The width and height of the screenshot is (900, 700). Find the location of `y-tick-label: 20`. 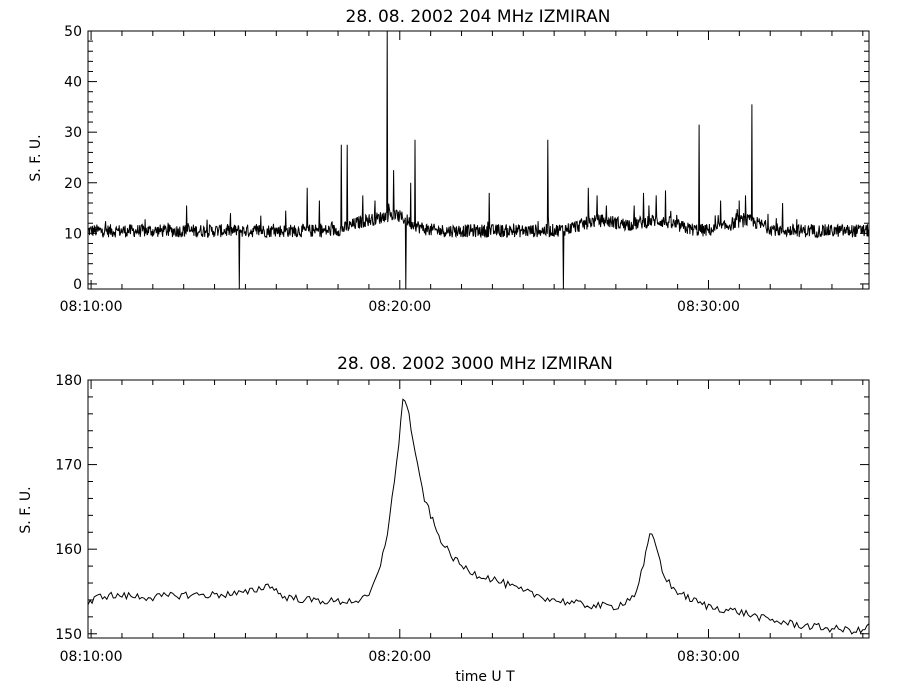

y-tick-label: 20 is located at coordinates (73, 184).